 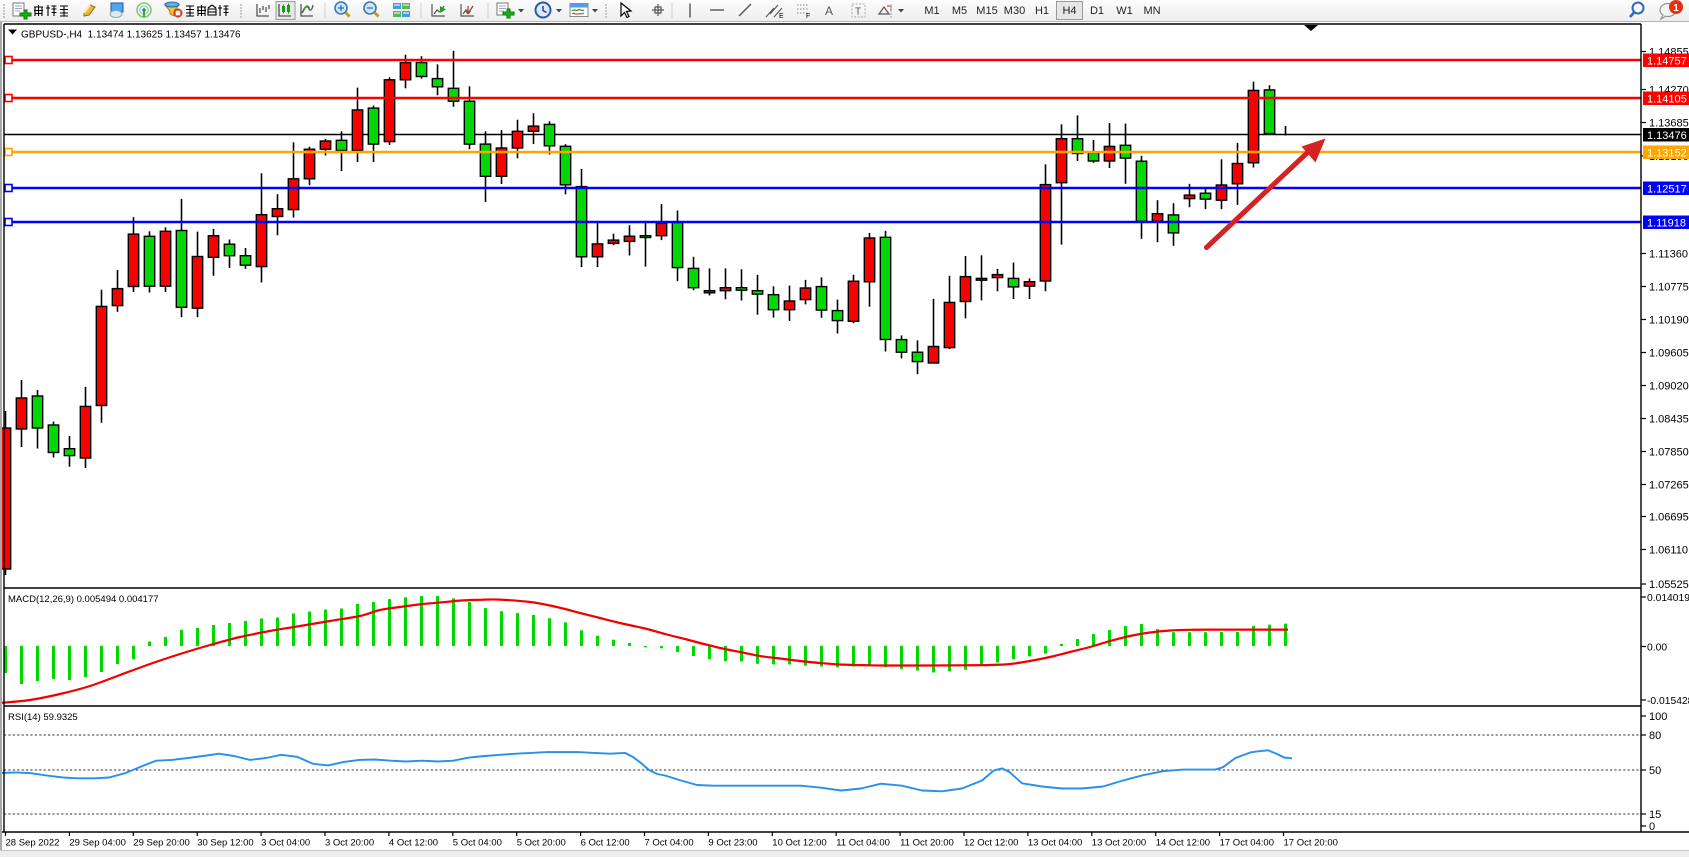 I want to click on svg-text: MN, so click(x=1151, y=11).